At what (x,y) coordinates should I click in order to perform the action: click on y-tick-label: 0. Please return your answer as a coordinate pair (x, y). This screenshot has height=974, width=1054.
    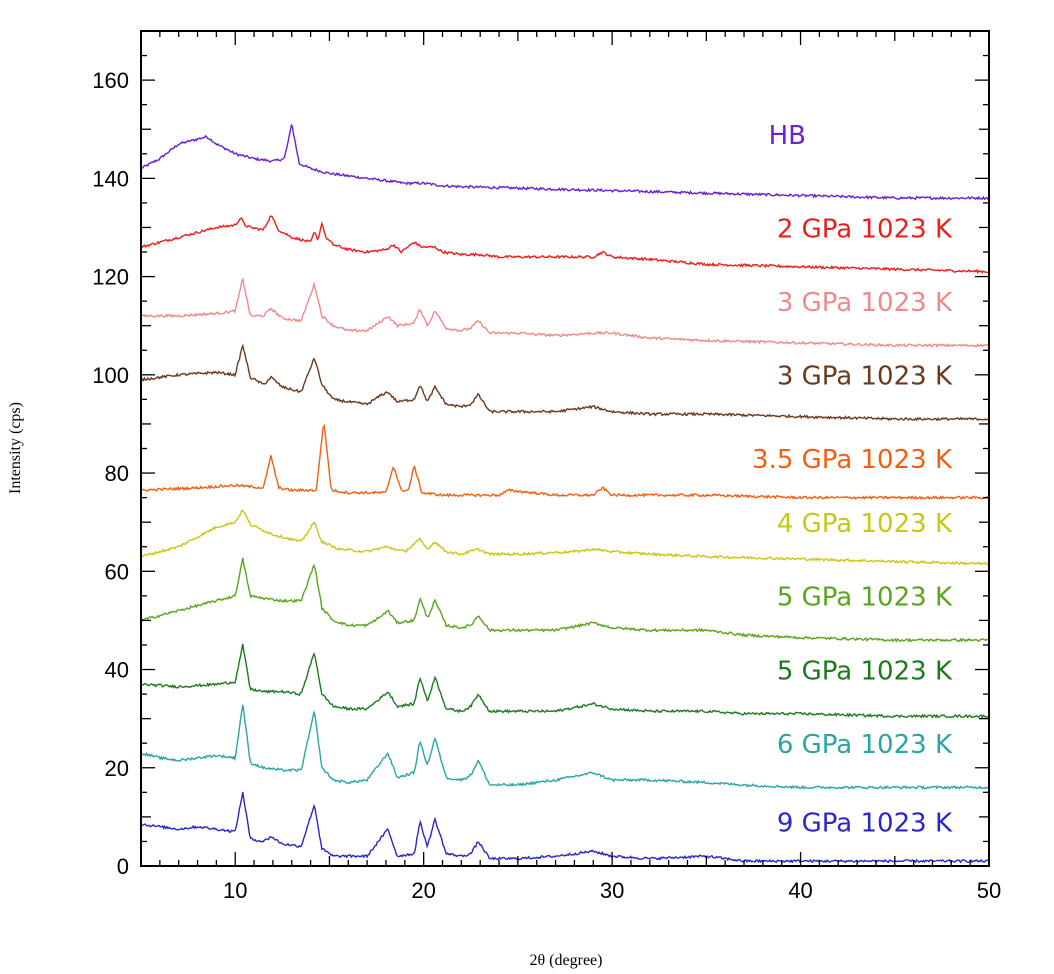
    Looking at the image, I should click on (123, 866).